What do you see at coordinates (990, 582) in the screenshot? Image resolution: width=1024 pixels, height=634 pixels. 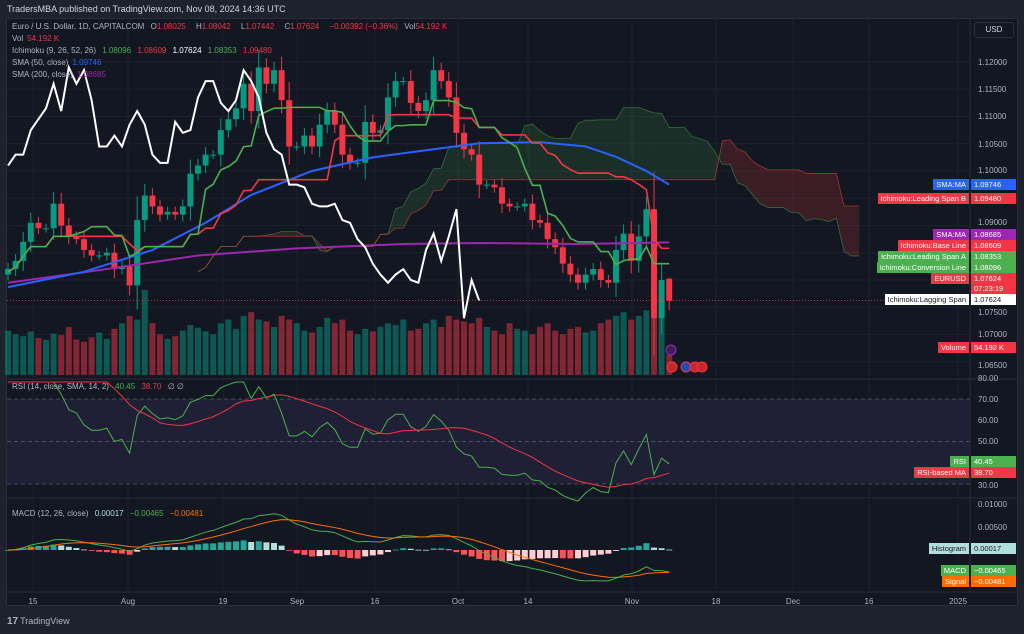 I see `tag-value: −0.00481` at bounding box center [990, 582].